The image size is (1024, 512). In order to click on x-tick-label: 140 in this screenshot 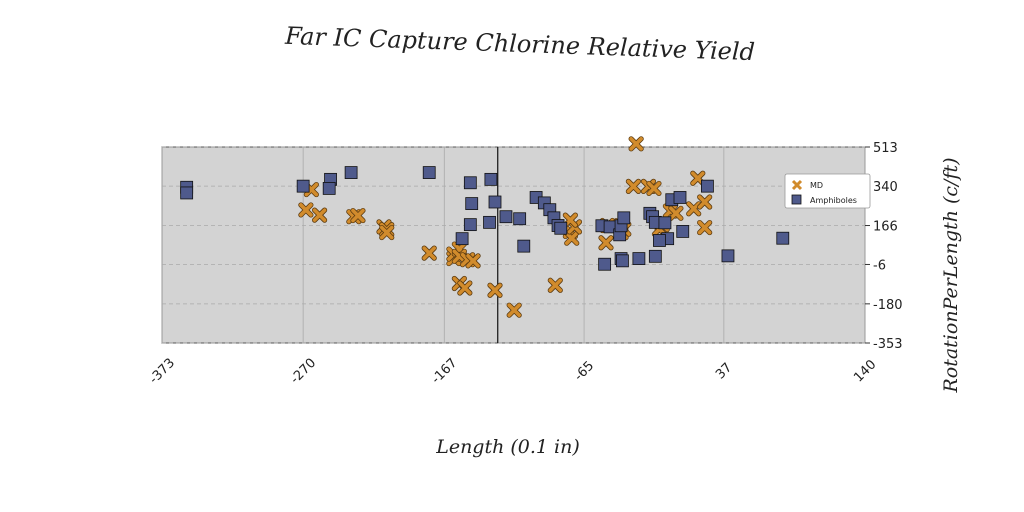, I will do `click(865, 371)`.